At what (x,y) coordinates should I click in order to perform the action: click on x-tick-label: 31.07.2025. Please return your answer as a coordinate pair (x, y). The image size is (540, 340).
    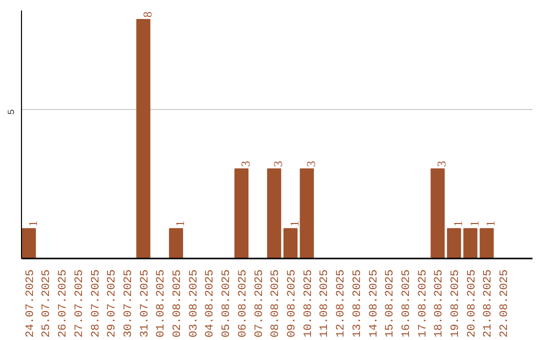
    Looking at the image, I should click on (145, 303).